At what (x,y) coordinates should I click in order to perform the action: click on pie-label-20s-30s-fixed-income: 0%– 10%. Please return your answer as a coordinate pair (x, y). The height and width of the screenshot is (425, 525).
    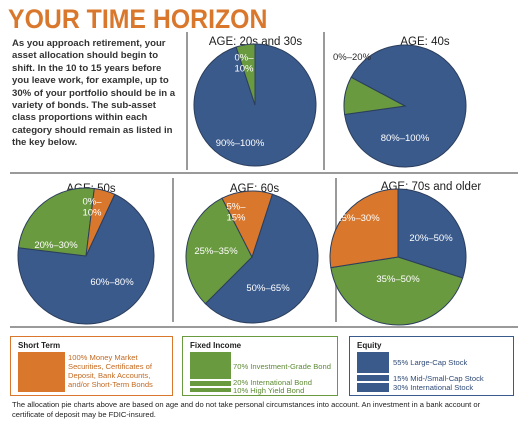
    Looking at the image, I should click on (244, 64).